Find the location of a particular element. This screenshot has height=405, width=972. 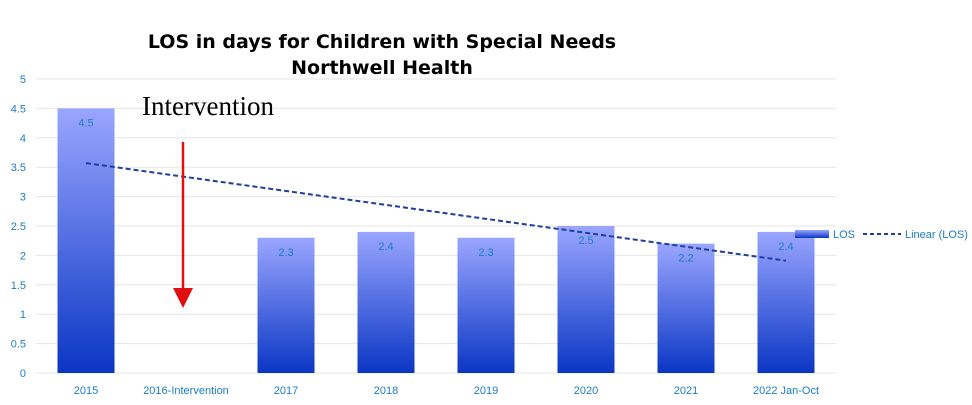

legend-label-trend: Linear (LOS) is located at coordinates (936, 235).